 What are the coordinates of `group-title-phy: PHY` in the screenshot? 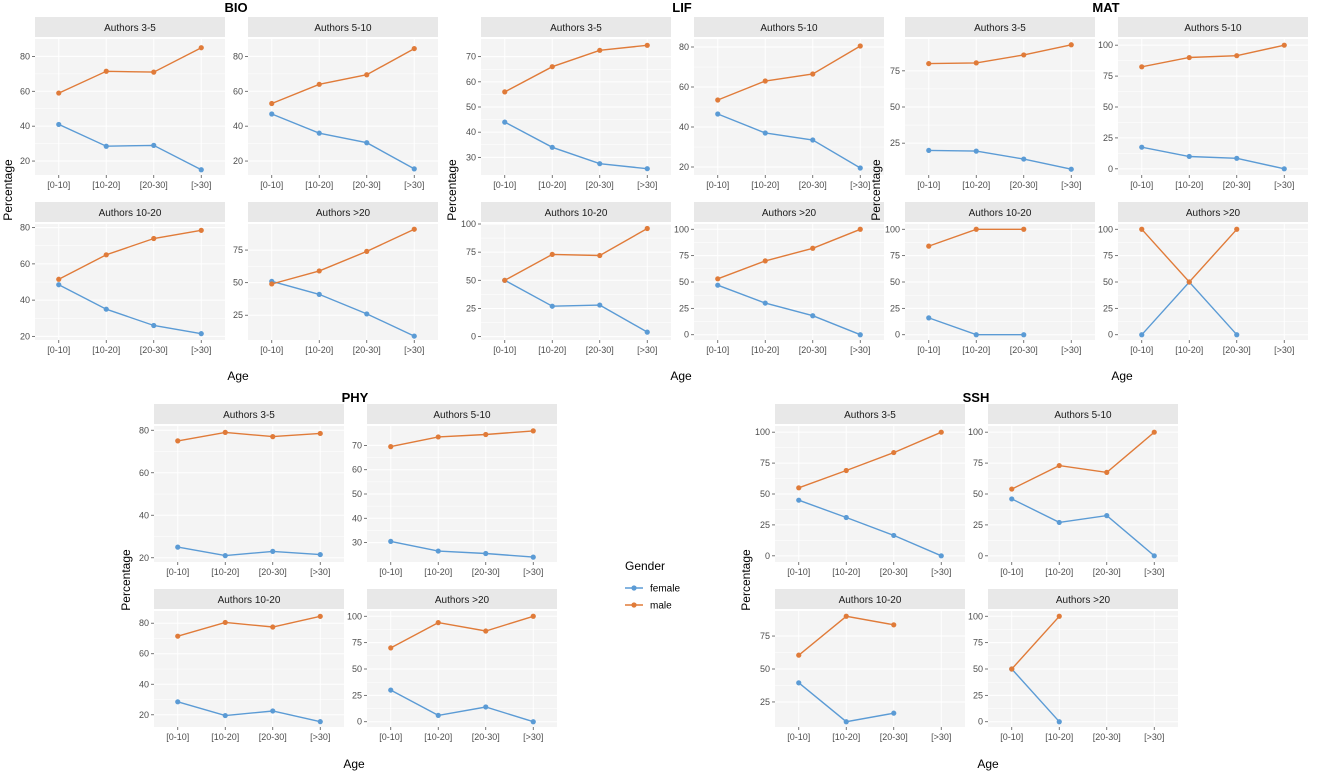 It's located at (355, 397).